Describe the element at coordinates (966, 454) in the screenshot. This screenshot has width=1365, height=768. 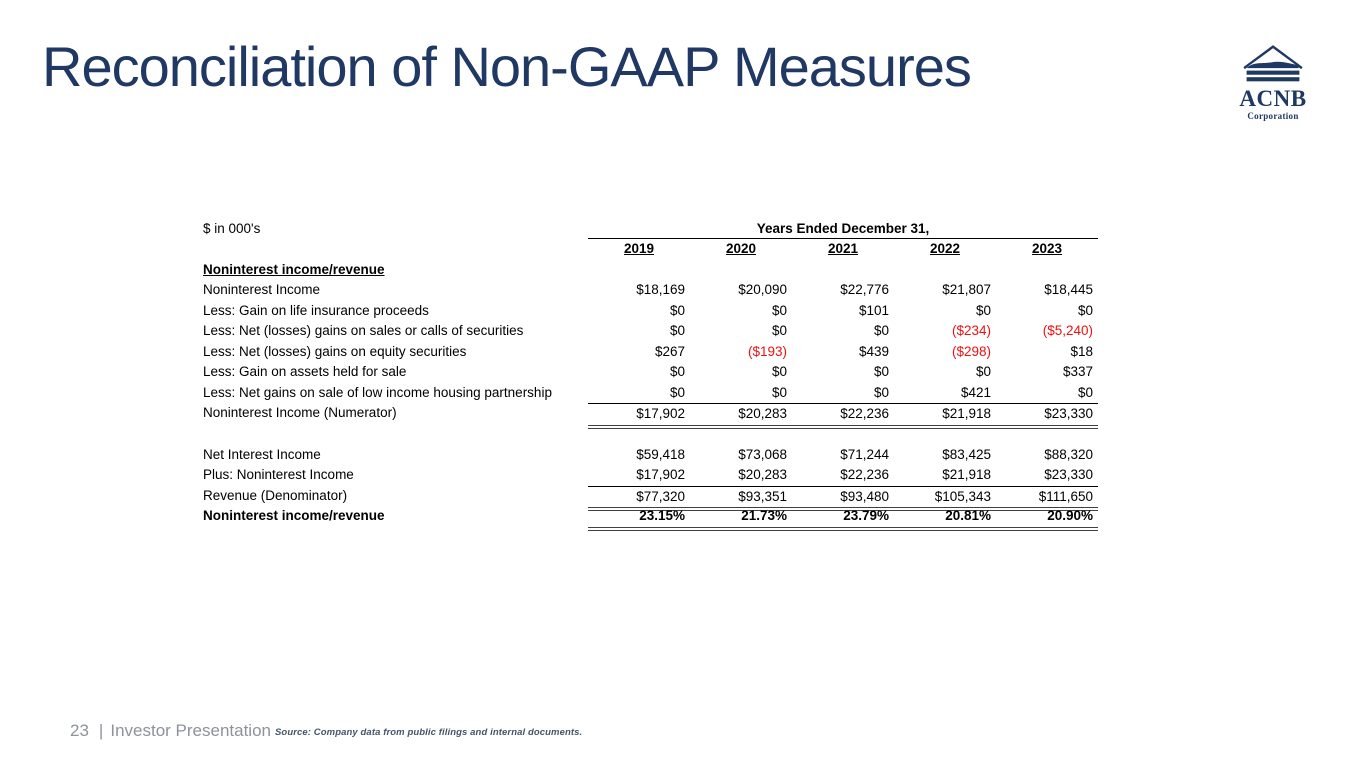
I see `value-cell: $83,425` at that location.